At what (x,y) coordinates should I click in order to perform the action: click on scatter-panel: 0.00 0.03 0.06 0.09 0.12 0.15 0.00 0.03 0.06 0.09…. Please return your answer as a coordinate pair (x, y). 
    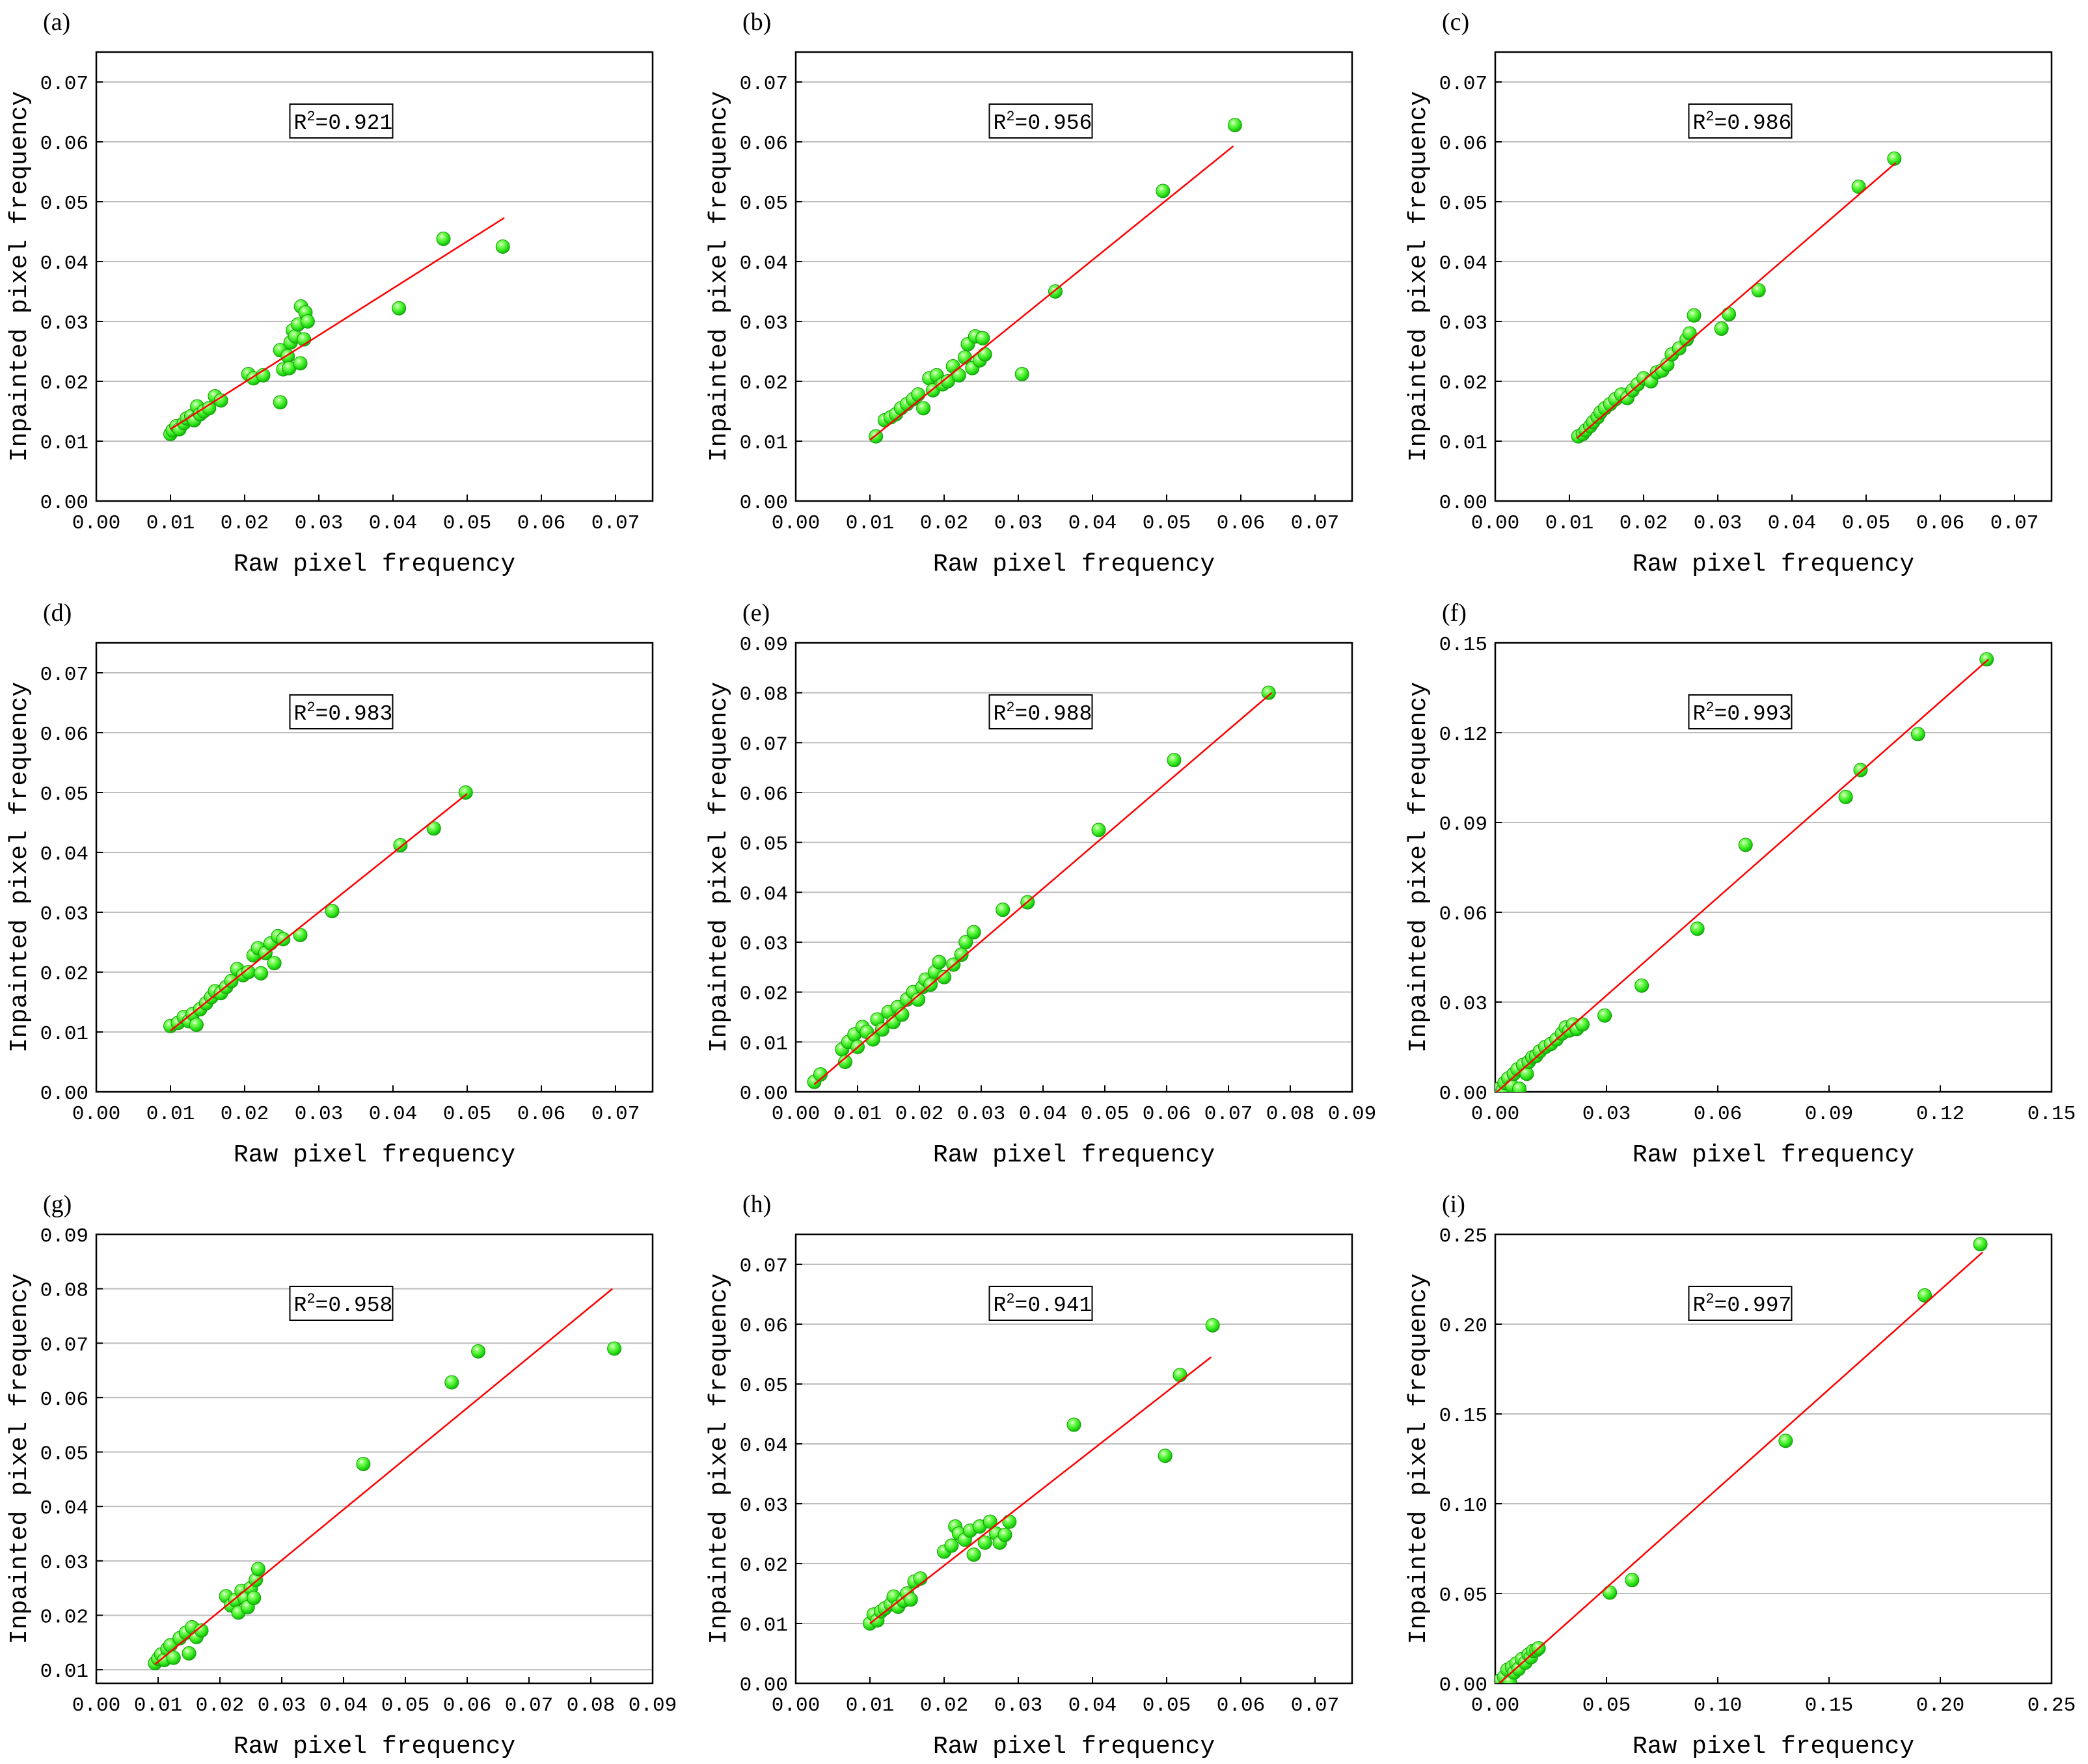
    Looking at the image, I should click on (1740, 884).